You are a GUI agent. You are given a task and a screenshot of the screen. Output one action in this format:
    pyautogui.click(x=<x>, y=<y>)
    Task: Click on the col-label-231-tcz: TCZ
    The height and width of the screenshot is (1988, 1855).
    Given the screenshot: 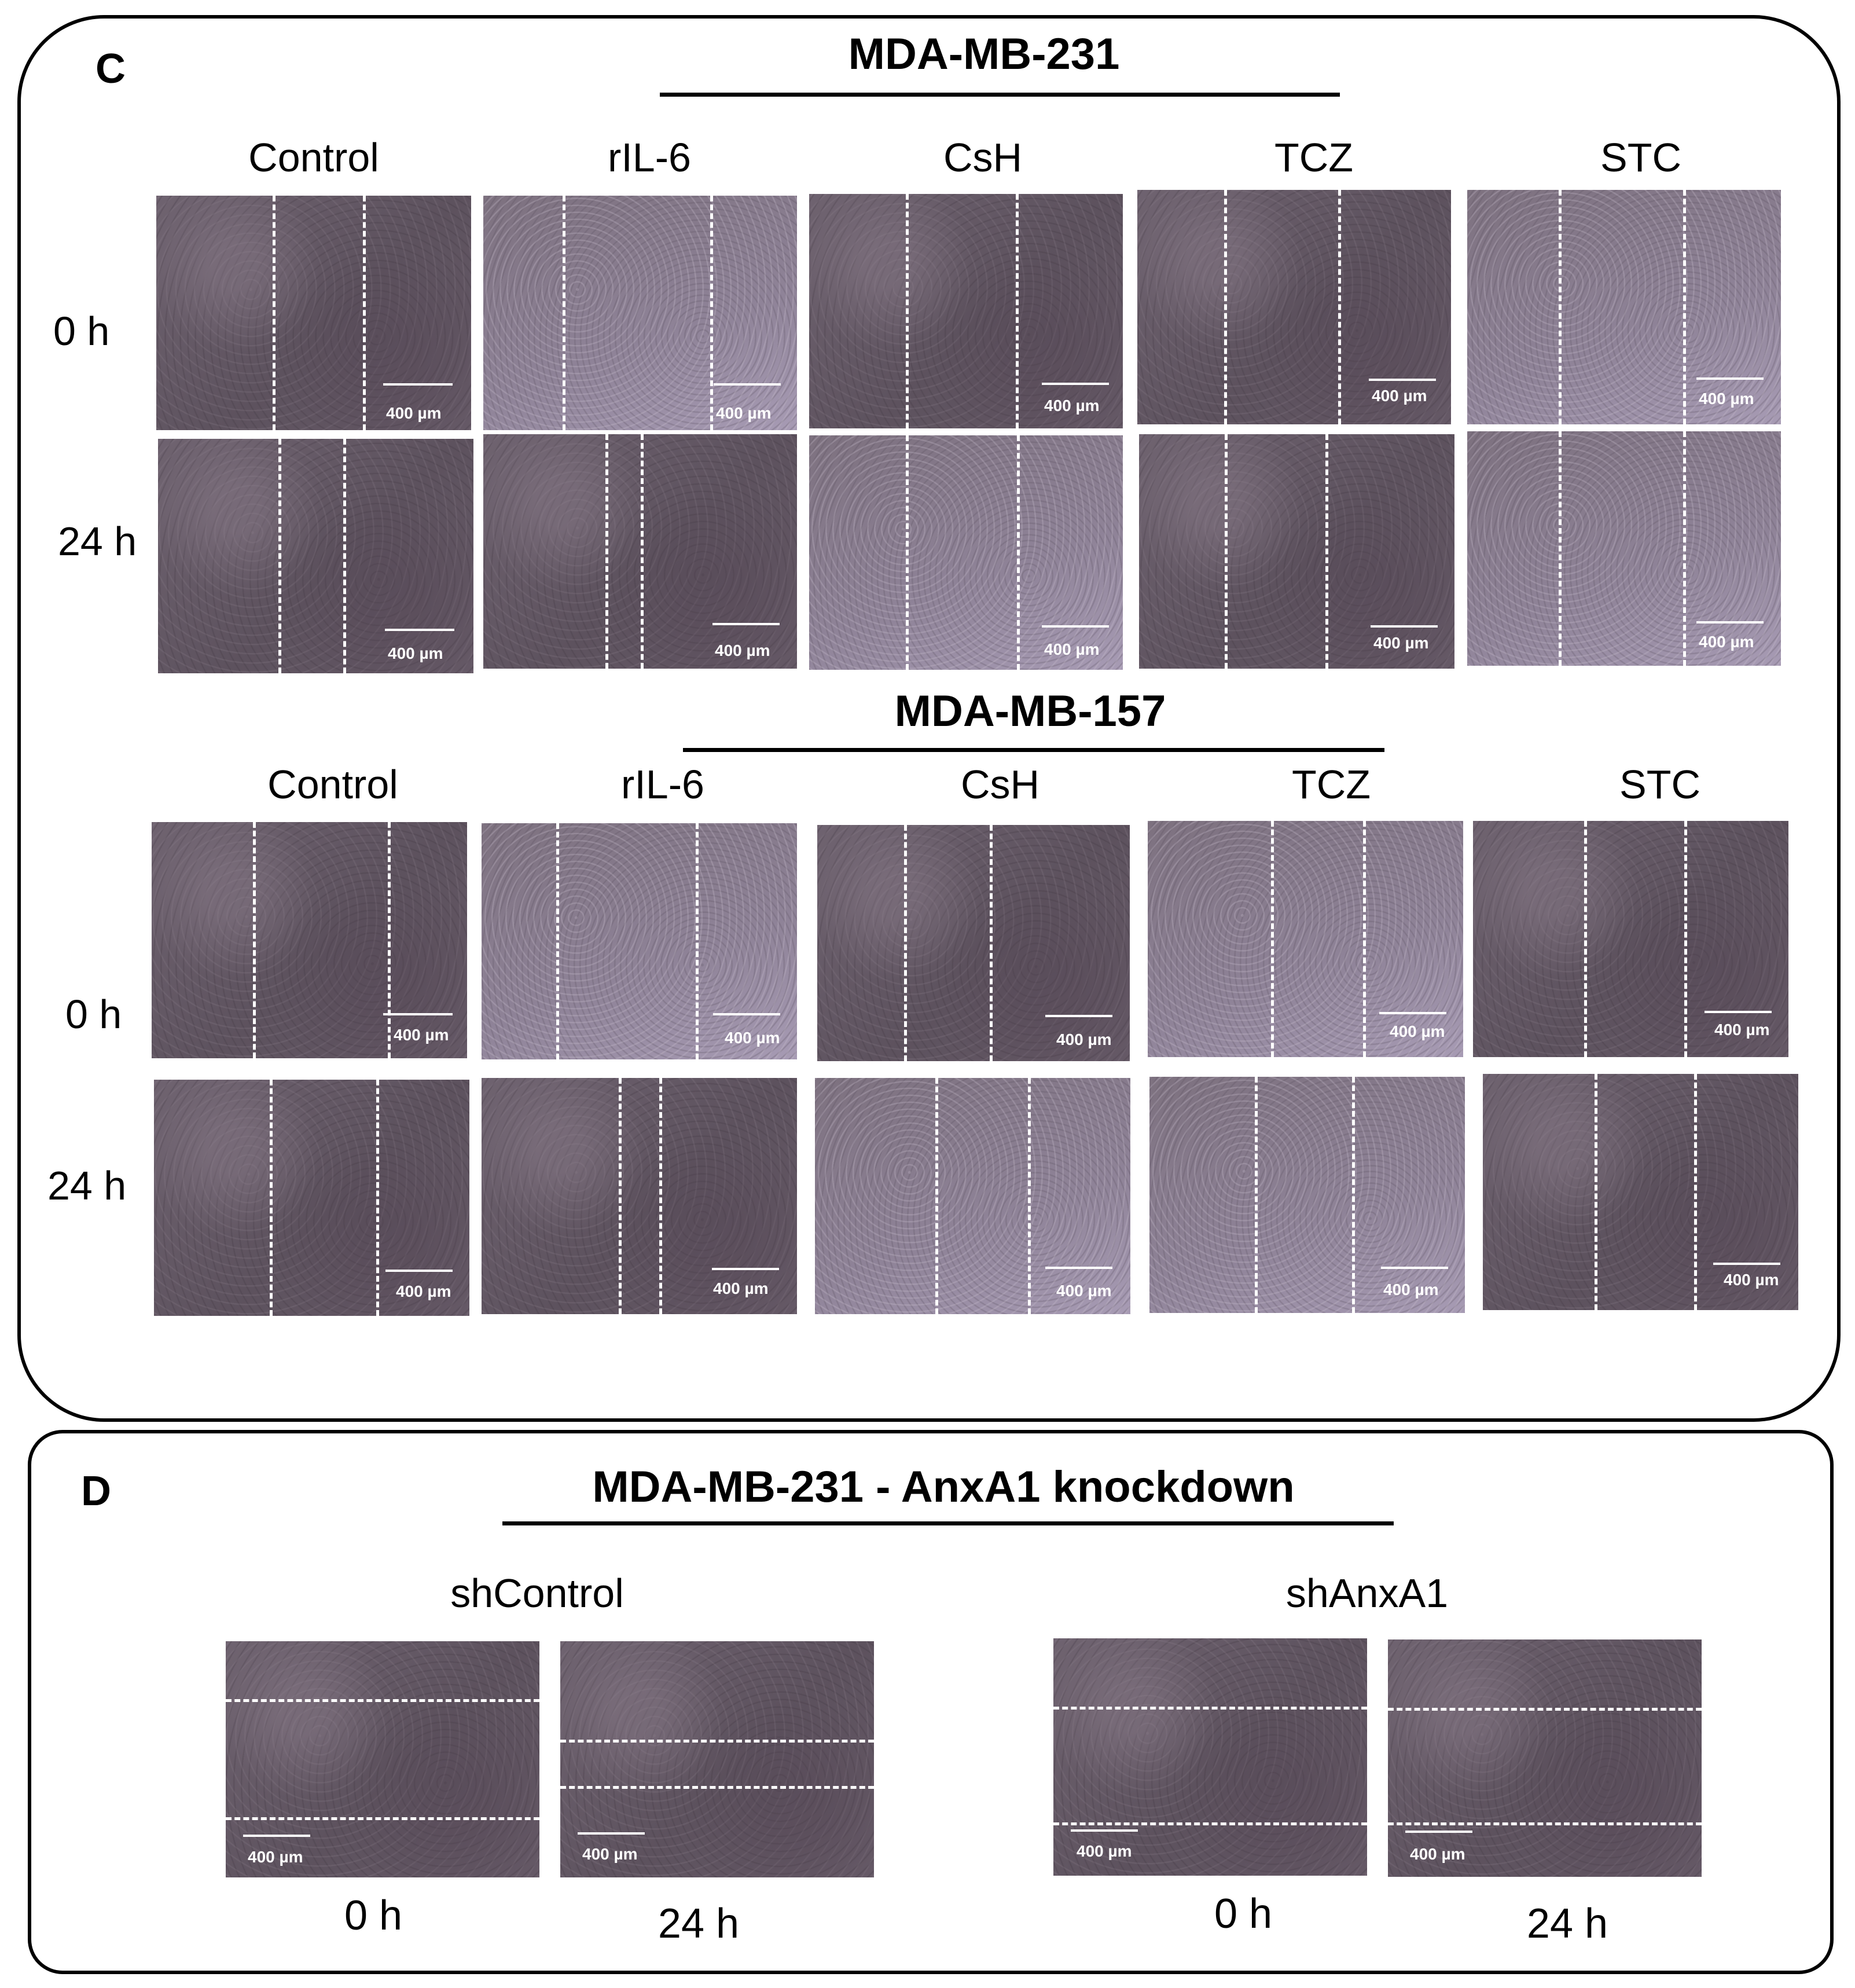 What is the action you would take?
    pyautogui.click(x=1314, y=158)
    